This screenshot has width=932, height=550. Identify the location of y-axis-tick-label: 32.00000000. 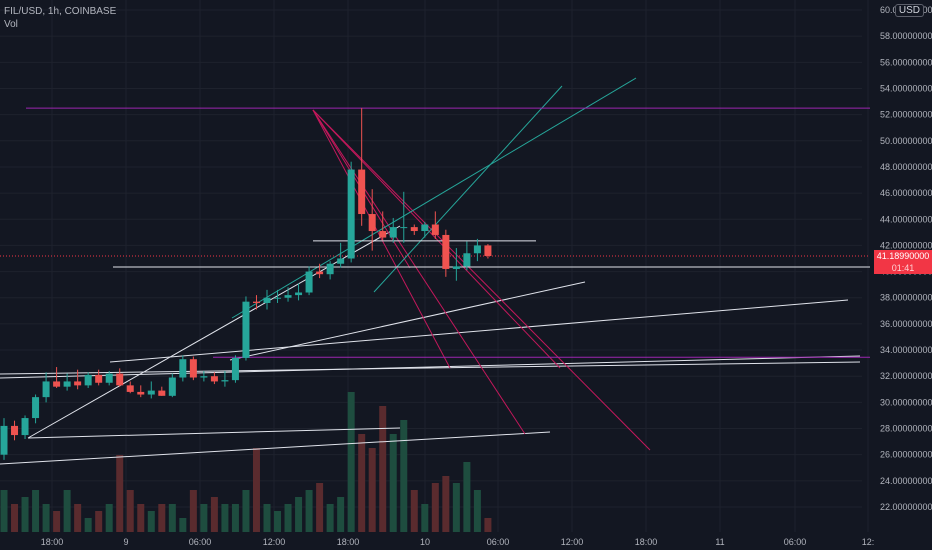
(906, 376).